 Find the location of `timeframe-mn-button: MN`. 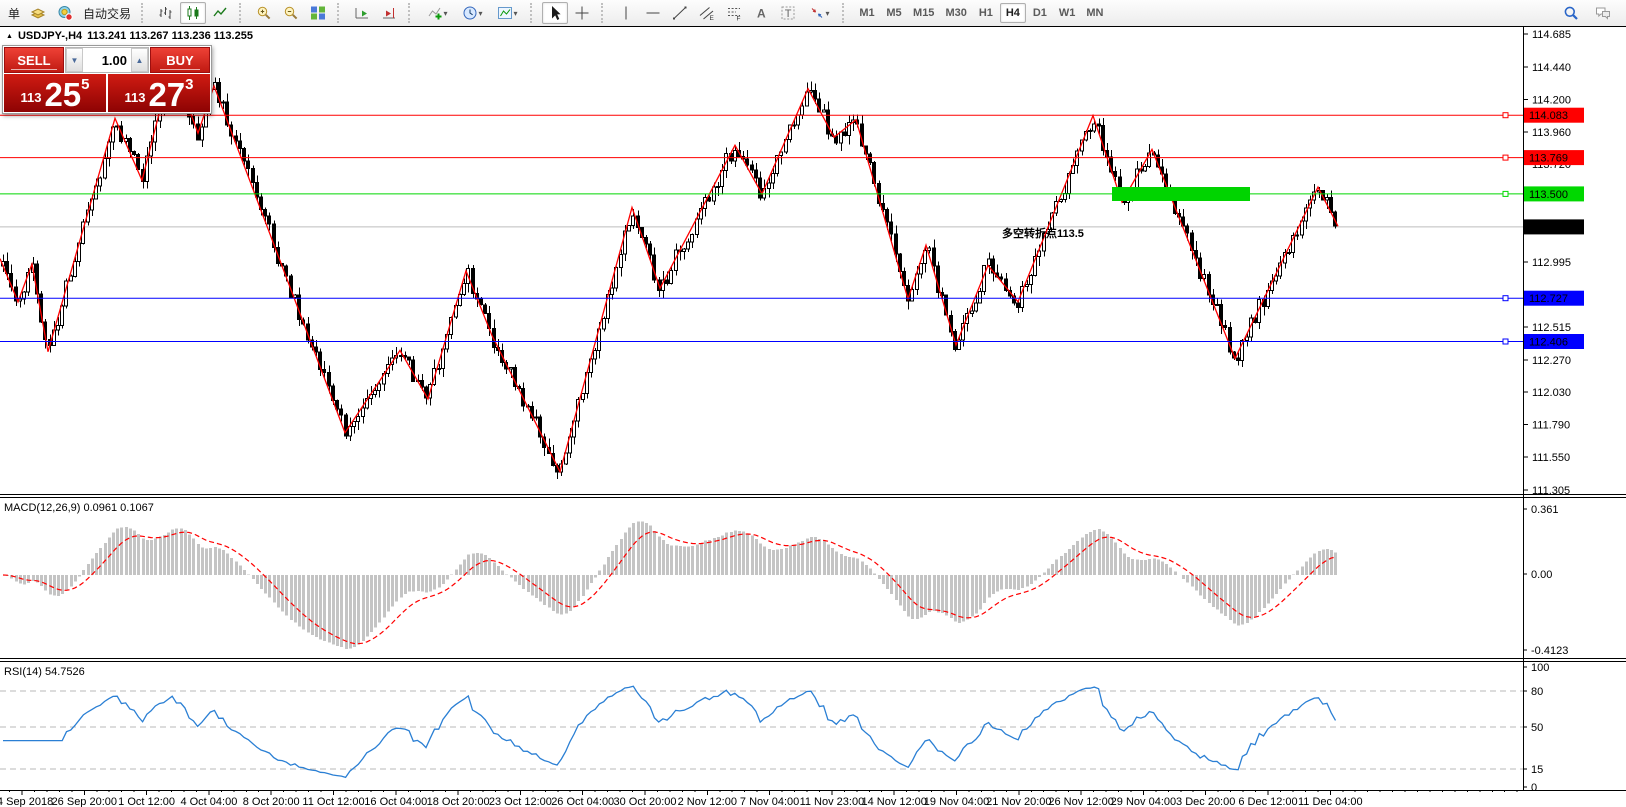

timeframe-mn-button: MN is located at coordinates (1094, 13).